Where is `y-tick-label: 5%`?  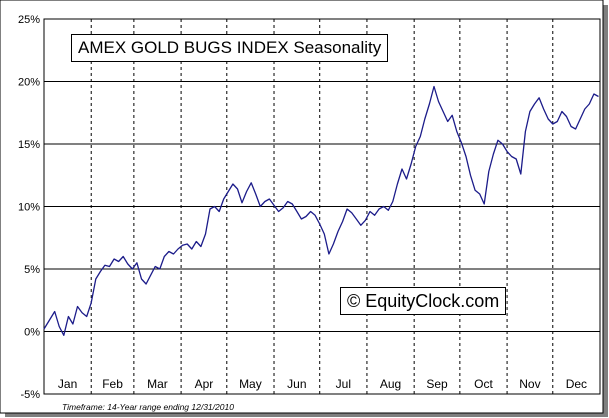
y-tick-label: 5% is located at coordinates (32, 270).